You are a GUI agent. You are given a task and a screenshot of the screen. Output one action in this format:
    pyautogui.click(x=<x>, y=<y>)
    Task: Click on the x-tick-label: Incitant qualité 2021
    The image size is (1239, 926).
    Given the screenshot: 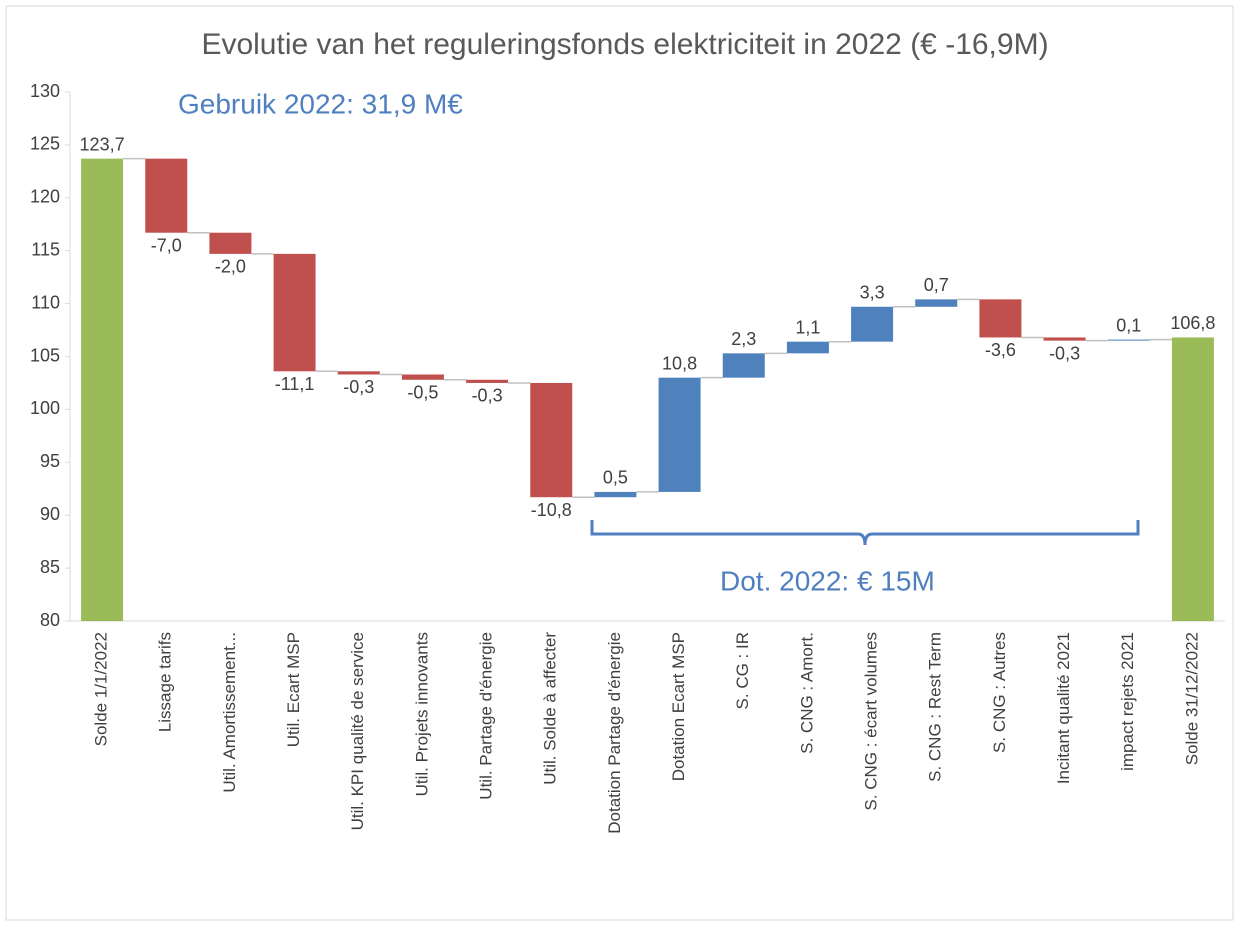 What is the action you would take?
    pyautogui.click(x=1063, y=708)
    